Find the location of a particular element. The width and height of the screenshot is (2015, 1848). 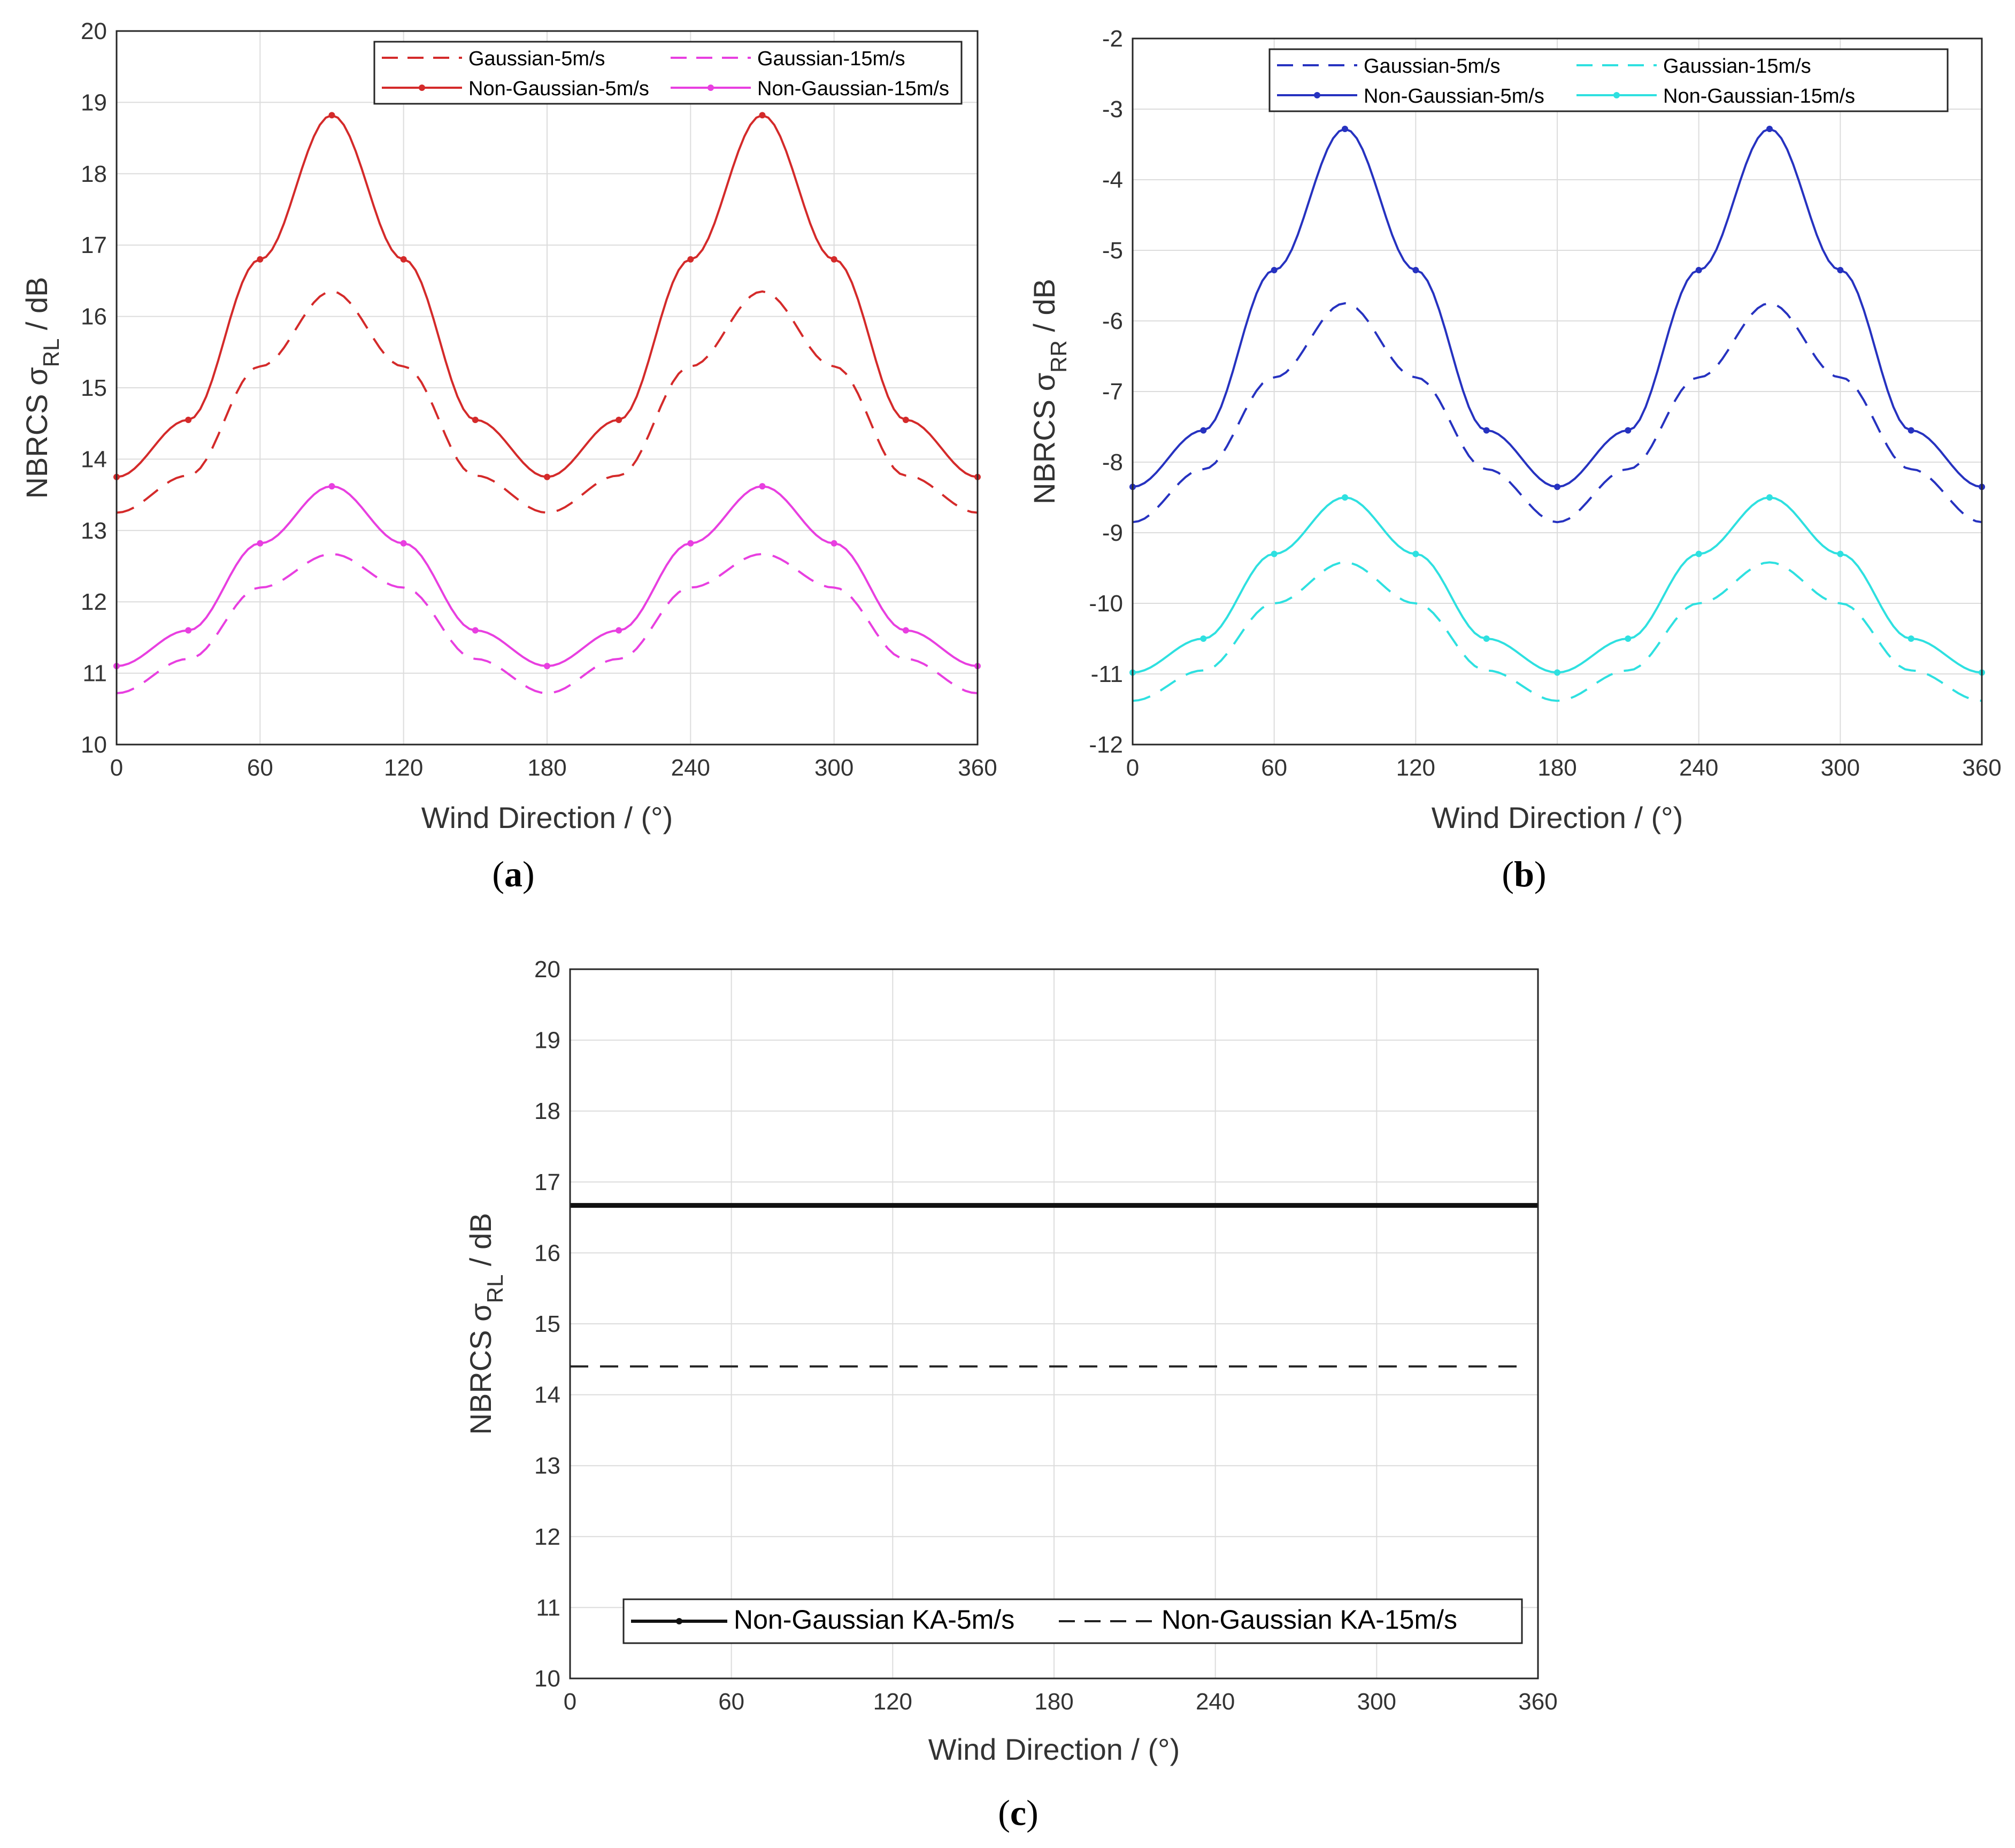

y-axis-label: NBRCS σRR / dB is located at coordinates (1049, 392).